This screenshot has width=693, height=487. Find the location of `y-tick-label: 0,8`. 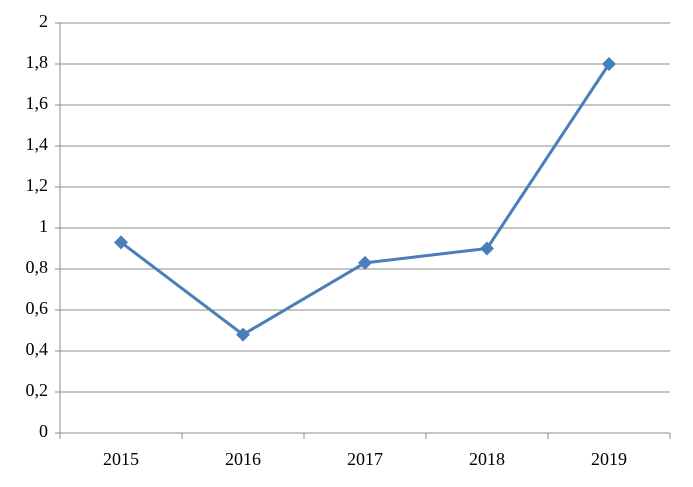

y-tick-label: 0,8 is located at coordinates (37, 267).